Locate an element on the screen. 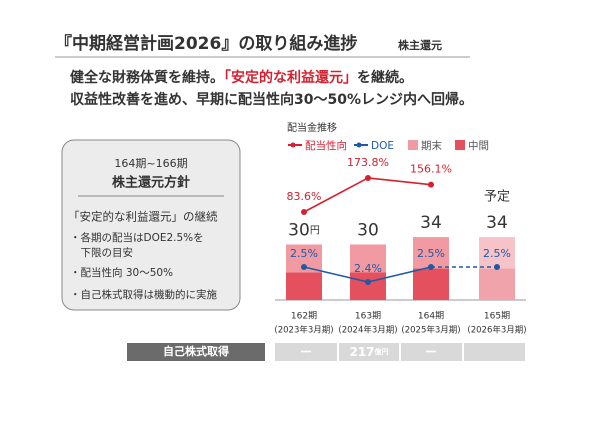 The height and width of the screenshot is (428, 605). buyback-number: 217 is located at coordinates (361, 352).